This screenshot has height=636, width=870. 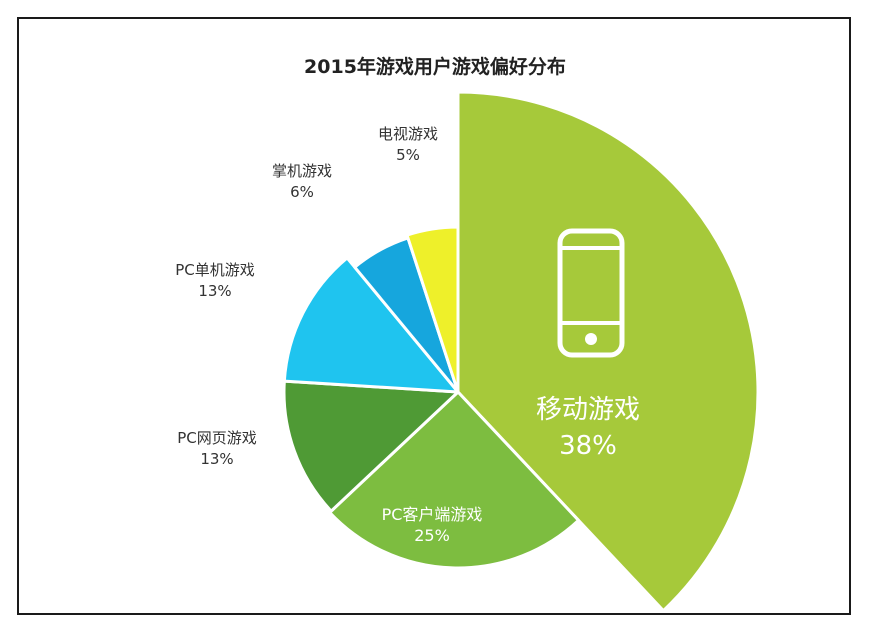 What do you see at coordinates (591, 293) in the screenshot?
I see `smartphone-icon` at bounding box center [591, 293].